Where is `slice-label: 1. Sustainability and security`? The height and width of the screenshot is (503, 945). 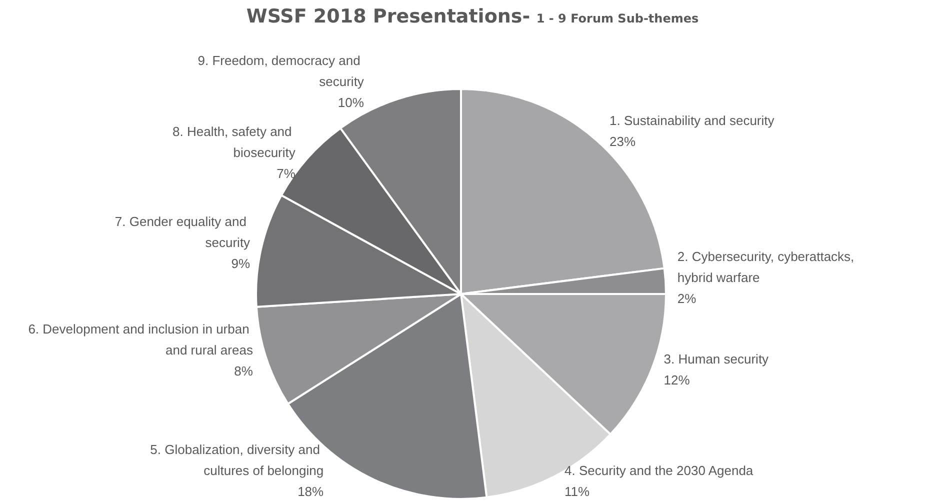
slice-label: 1. Sustainability and security is located at coordinates (692, 120).